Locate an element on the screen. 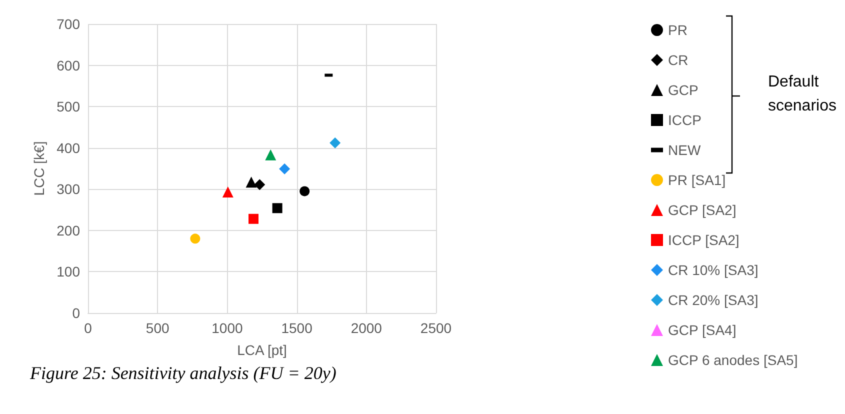 This screenshot has height=414, width=845. caption: Figure 25: Sensitivity analysis (FU = 20y) is located at coordinates (182, 373).